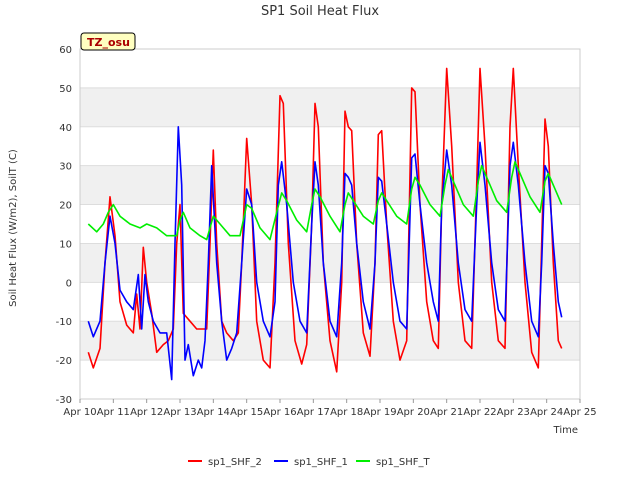  I want to click on x-tick-label: Apr 20, so click(413, 412).